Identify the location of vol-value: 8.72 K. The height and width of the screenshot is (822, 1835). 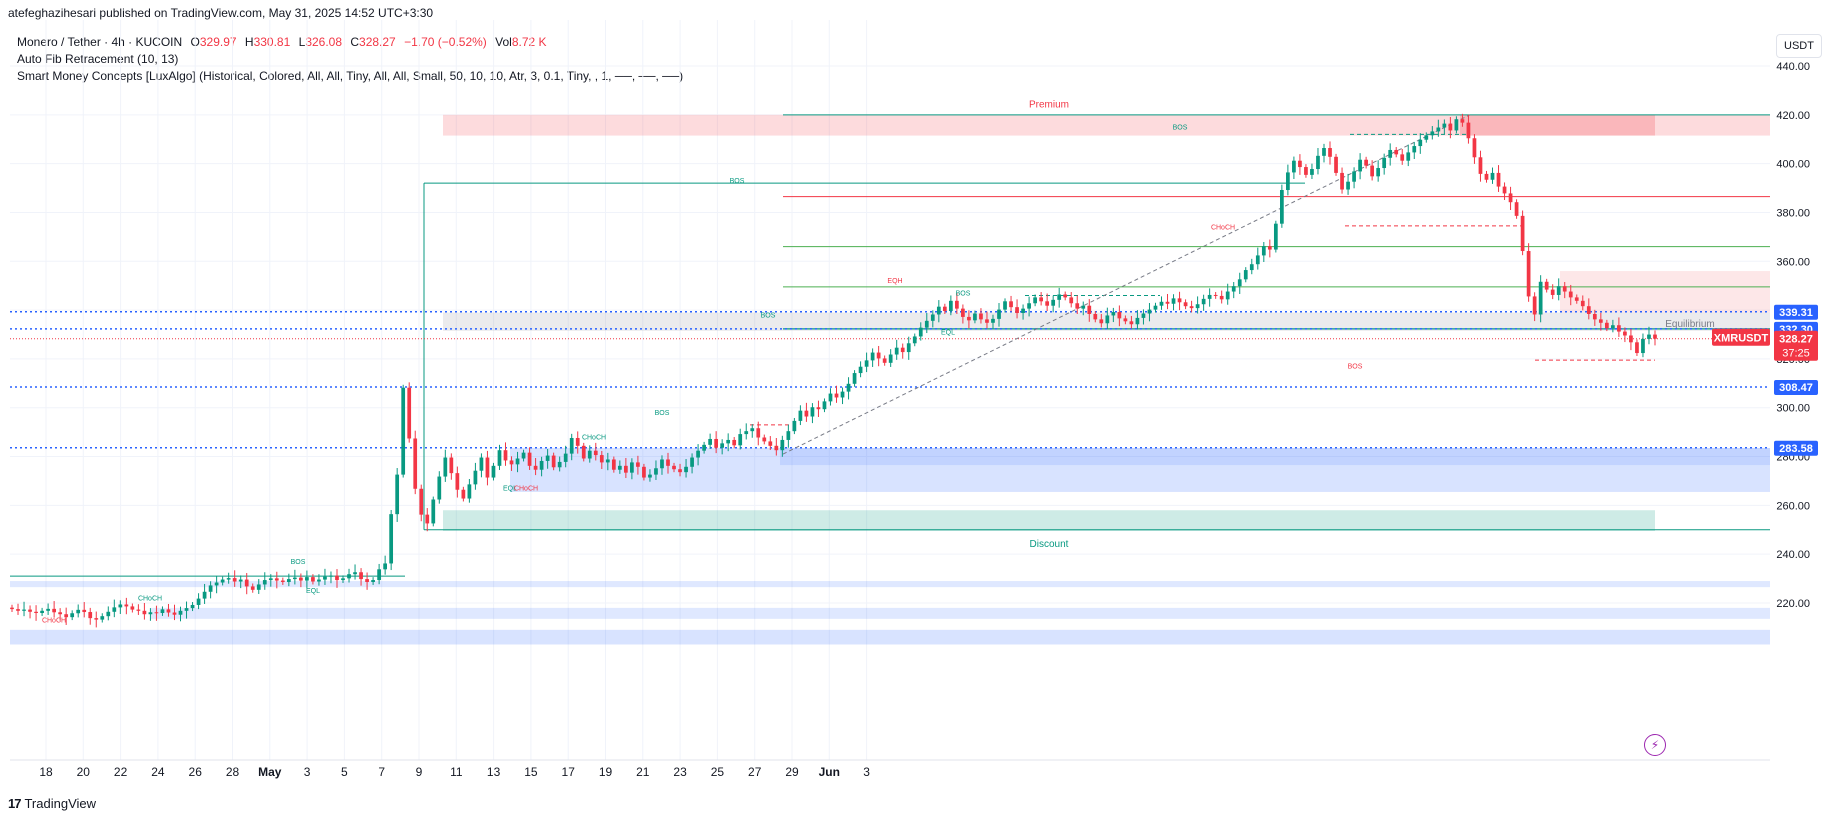
(529, 42).